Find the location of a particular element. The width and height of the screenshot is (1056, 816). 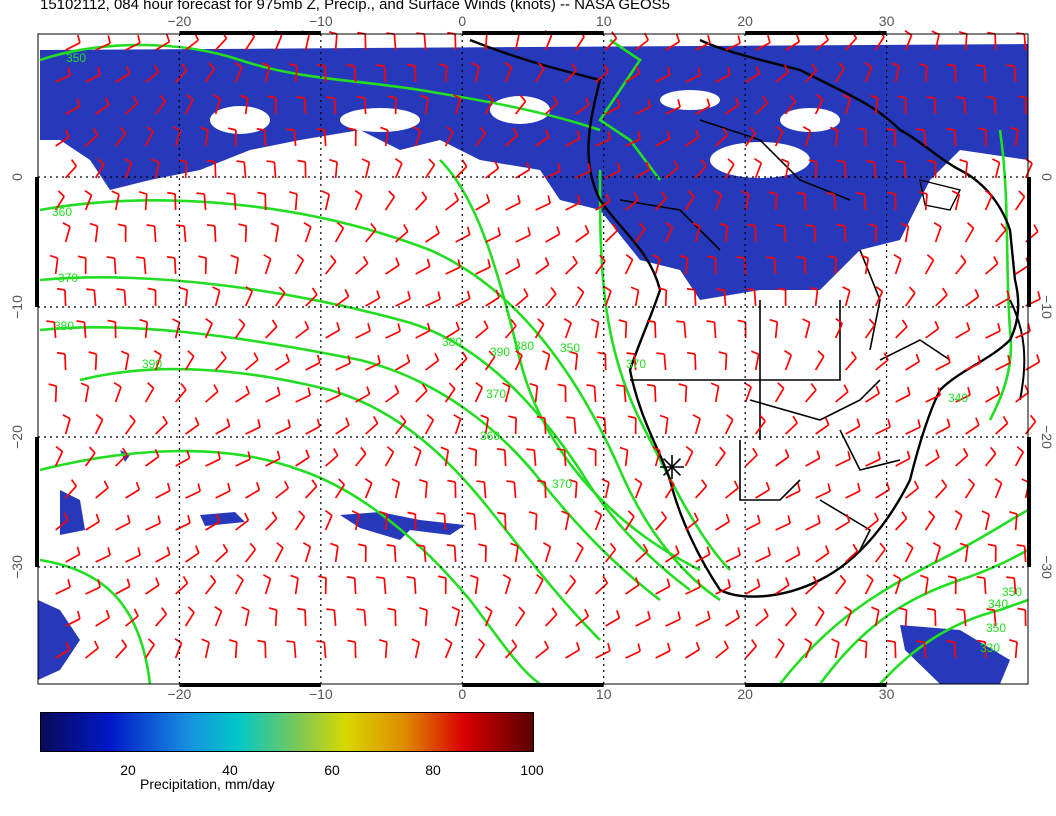

country-border is located at coordinates (670, 225).